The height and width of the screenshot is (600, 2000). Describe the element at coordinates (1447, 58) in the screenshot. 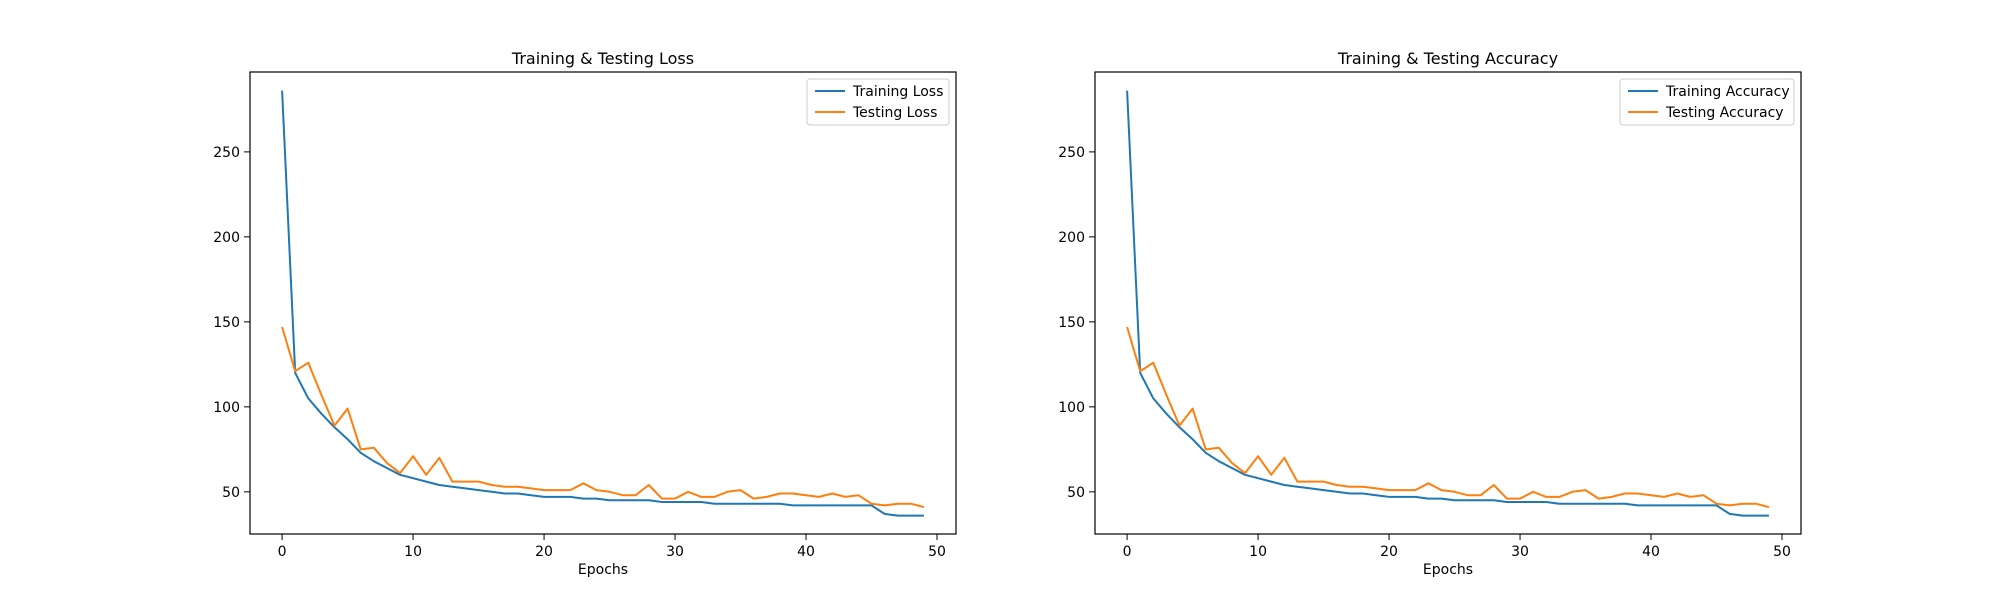

I see `chart-title: Training & Testing Accuracy` at that location.